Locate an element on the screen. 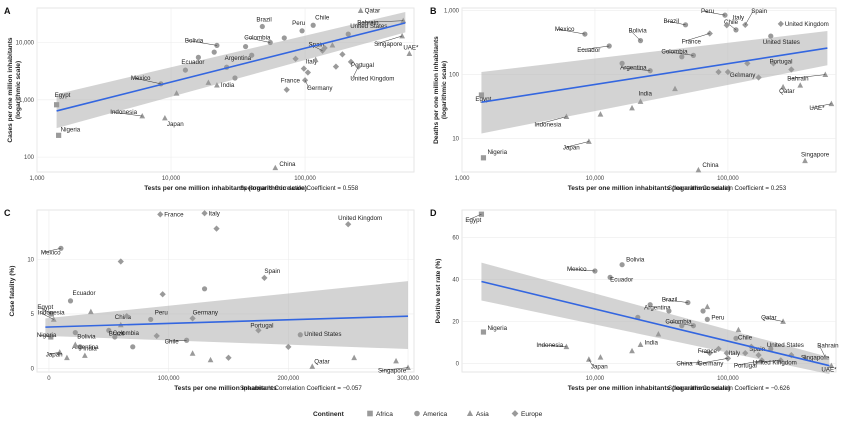 The height and width of the screenshot is (430, 850). legend-item-label: Europe is located at coordinates (532, 414).